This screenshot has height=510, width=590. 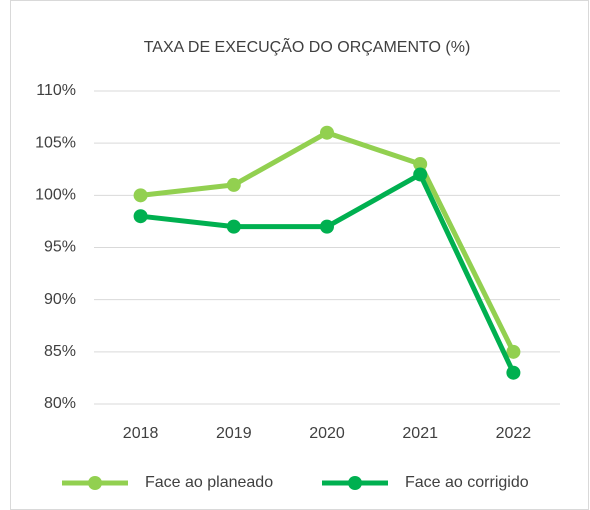 What do you see at coordinates (209, 482) in the screenshot?
I see `legend-label: Face ao planeado` at bounding box center [209, 482].